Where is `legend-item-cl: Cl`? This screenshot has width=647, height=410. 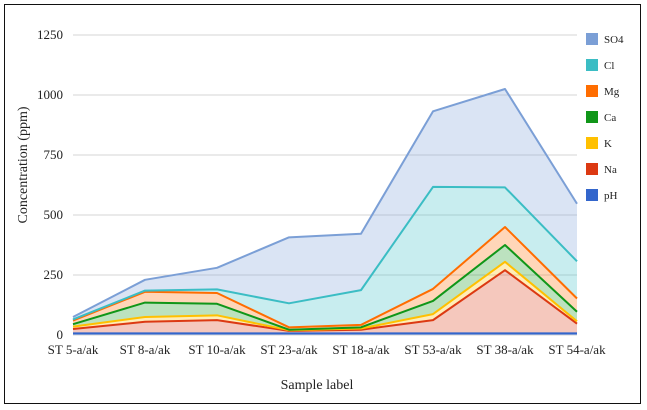
legend-item-cl: Cl is located at coordinates (600, 65).